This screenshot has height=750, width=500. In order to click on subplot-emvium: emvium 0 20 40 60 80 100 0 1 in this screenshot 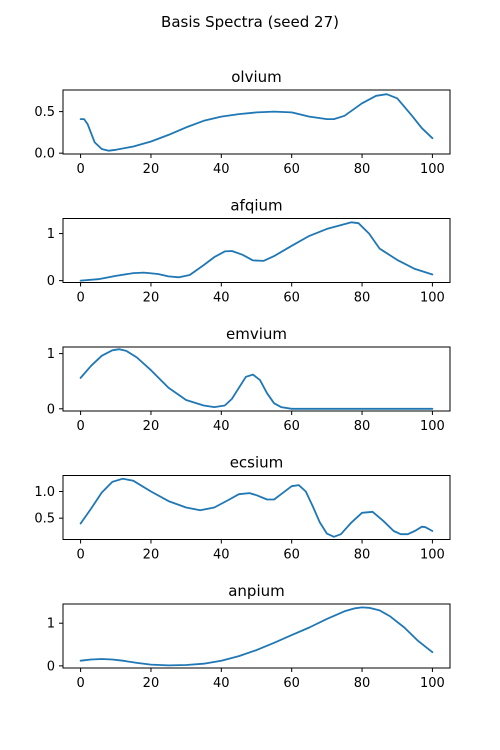, I will do `click(249, 379)`.